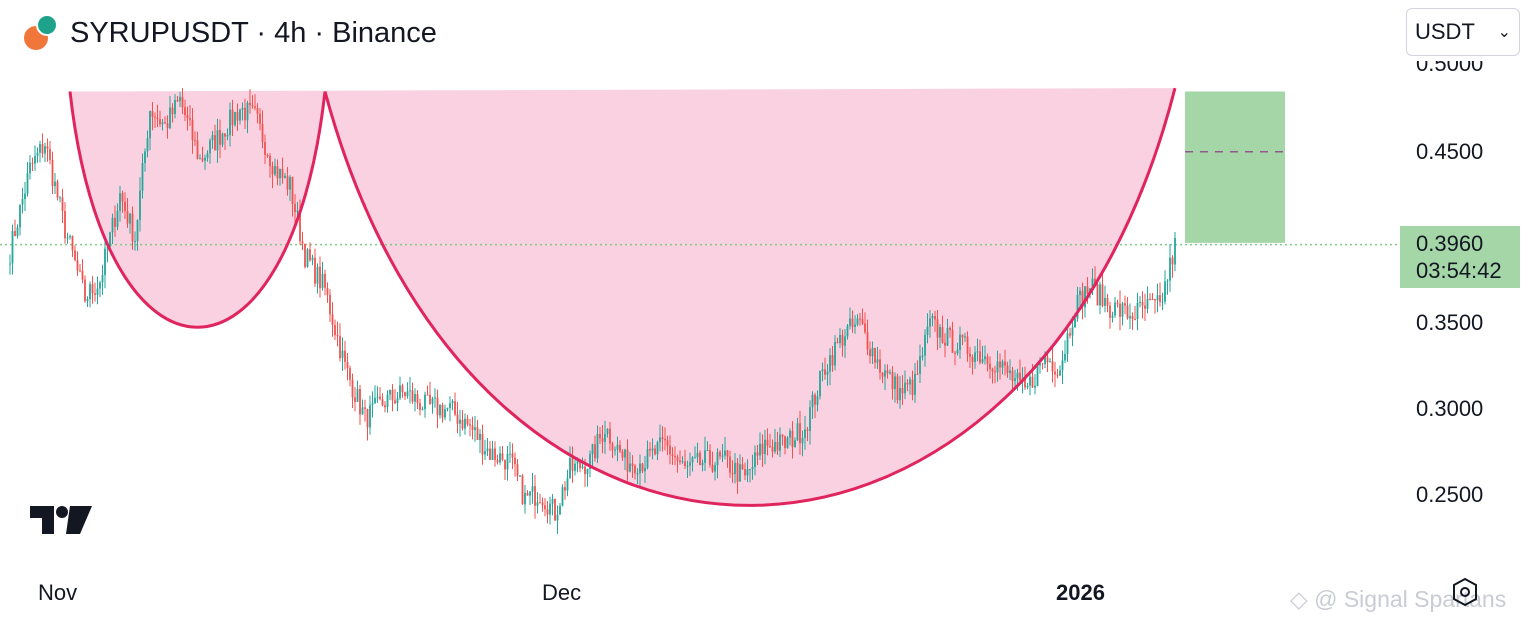 This screenshot has height=624, width=1529. Describe the element at coordinates (1465, 592) in the screenshot. I see `settings-gear-icon` at that location.